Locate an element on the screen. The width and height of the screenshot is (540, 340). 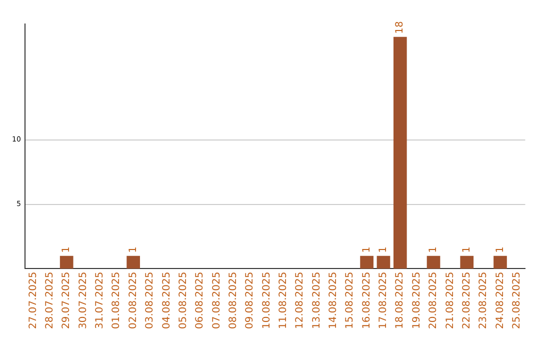
x-tick-label: 31.07.2025 is located at coordinates (100, 301).